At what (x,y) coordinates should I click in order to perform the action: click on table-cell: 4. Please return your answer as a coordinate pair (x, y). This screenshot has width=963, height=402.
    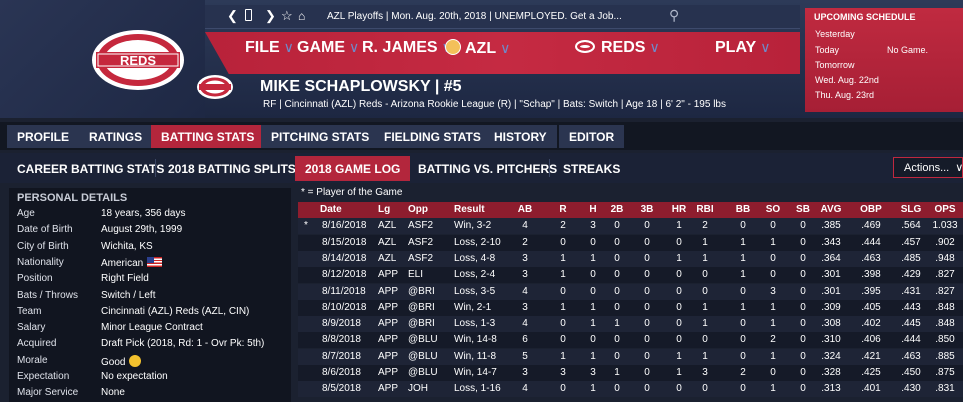
    Looking at the image, I should click on (525, 389).